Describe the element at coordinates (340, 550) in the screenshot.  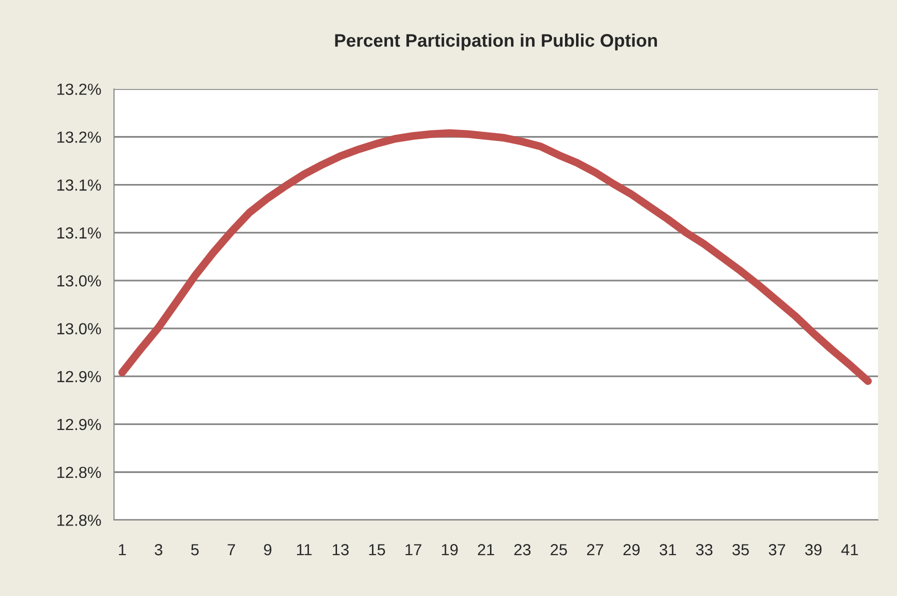
I see `x-tick-label: 13` at that location.